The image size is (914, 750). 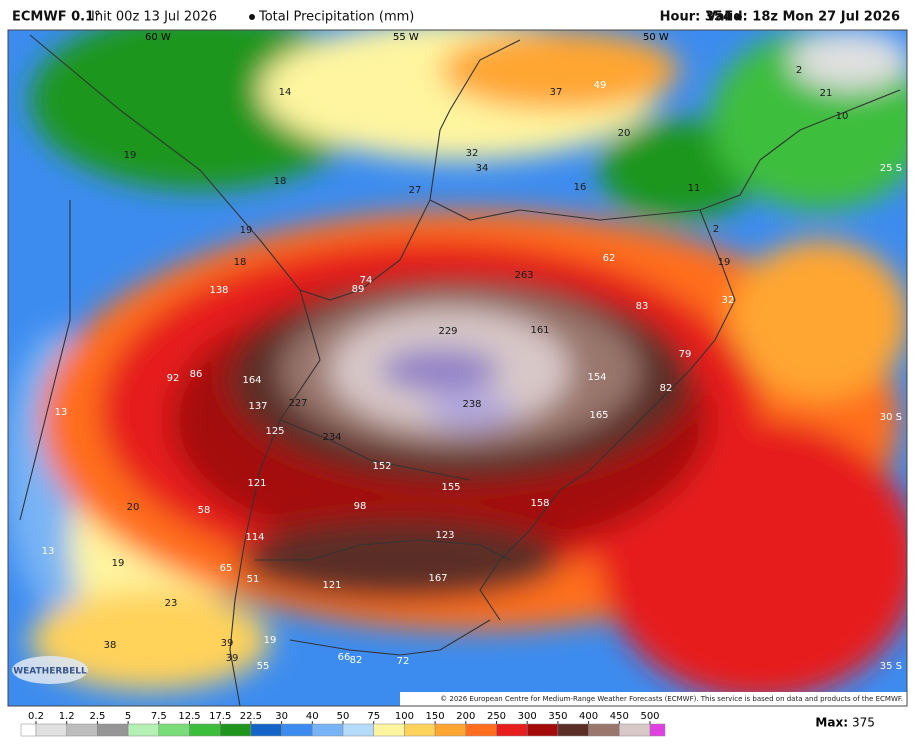 I want to click on map-value: 14, so click(x=285, y=92).